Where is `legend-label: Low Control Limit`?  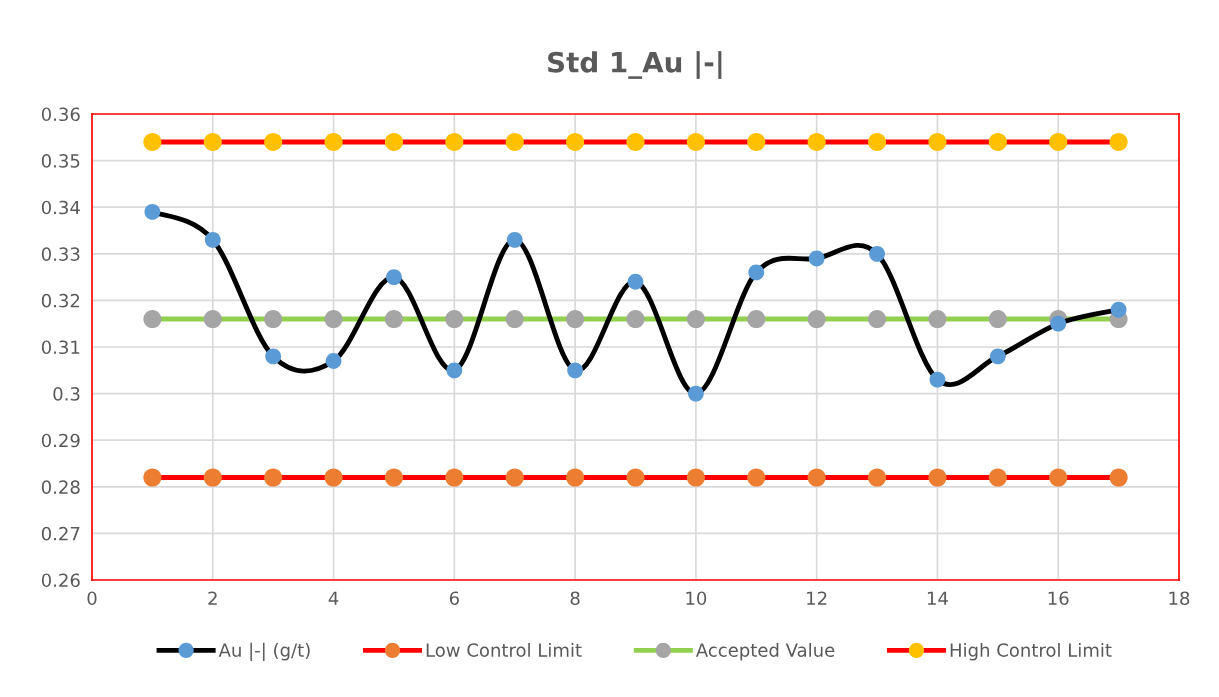
legend-label: Low Control Limit is located at coordinates (504, 649).